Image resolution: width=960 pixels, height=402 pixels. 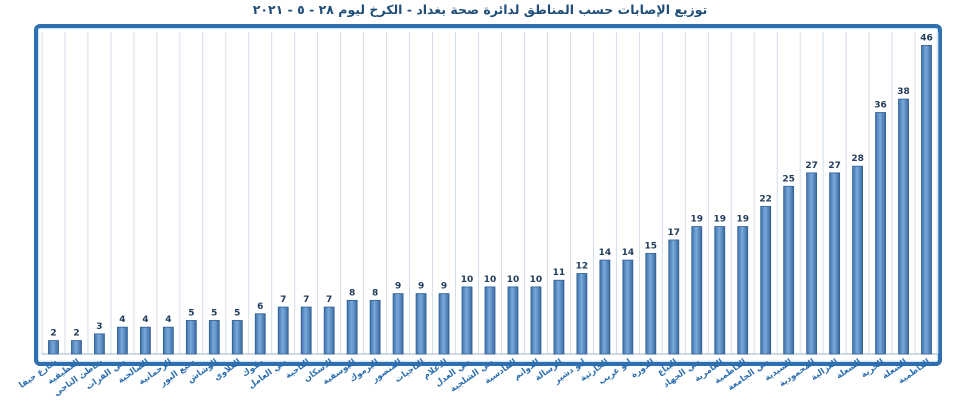 What do you see at coordinates (582, 267) in the screenshot?
I see `value-label: 12` at bounding box center [582, 267].